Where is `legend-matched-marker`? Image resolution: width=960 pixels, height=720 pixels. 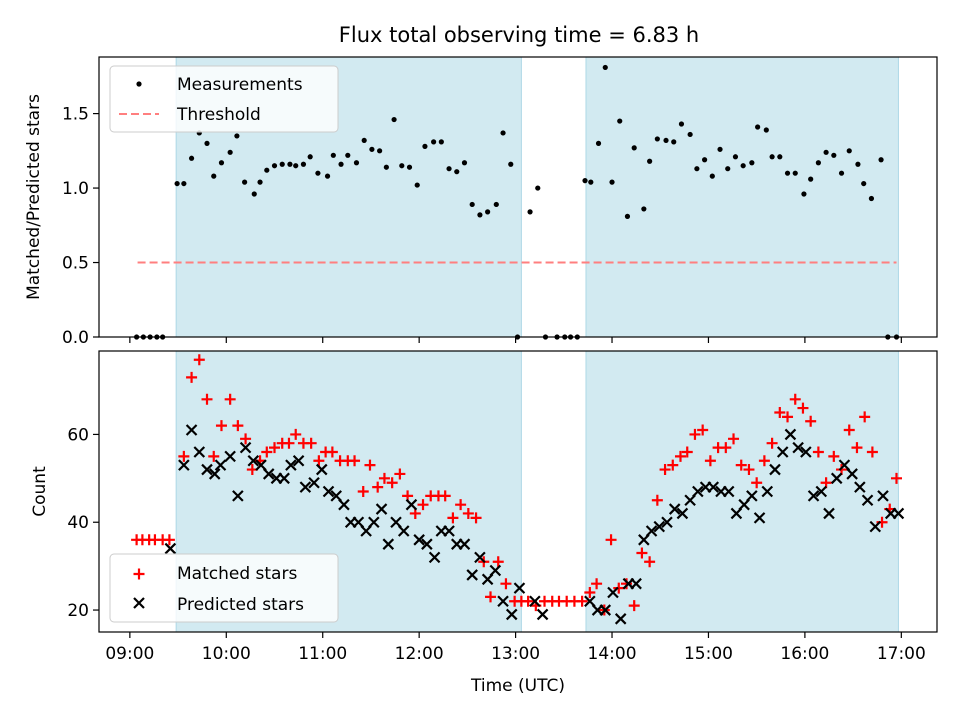 legend-matched-marker is located at coordinates (139, 574).